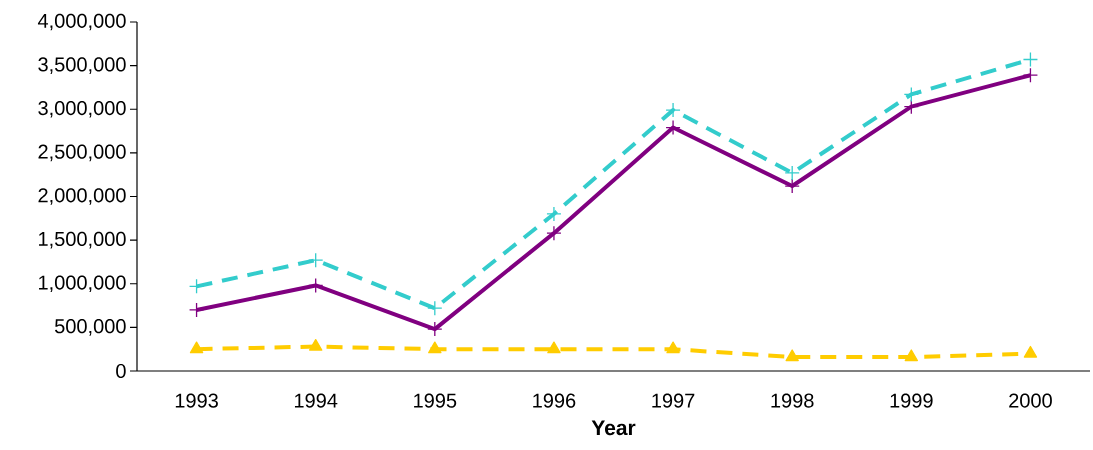 The width and height of the screenshot is (1093, 450). I want to click on y-tick-label: 2,000,000, so click(82, 196).